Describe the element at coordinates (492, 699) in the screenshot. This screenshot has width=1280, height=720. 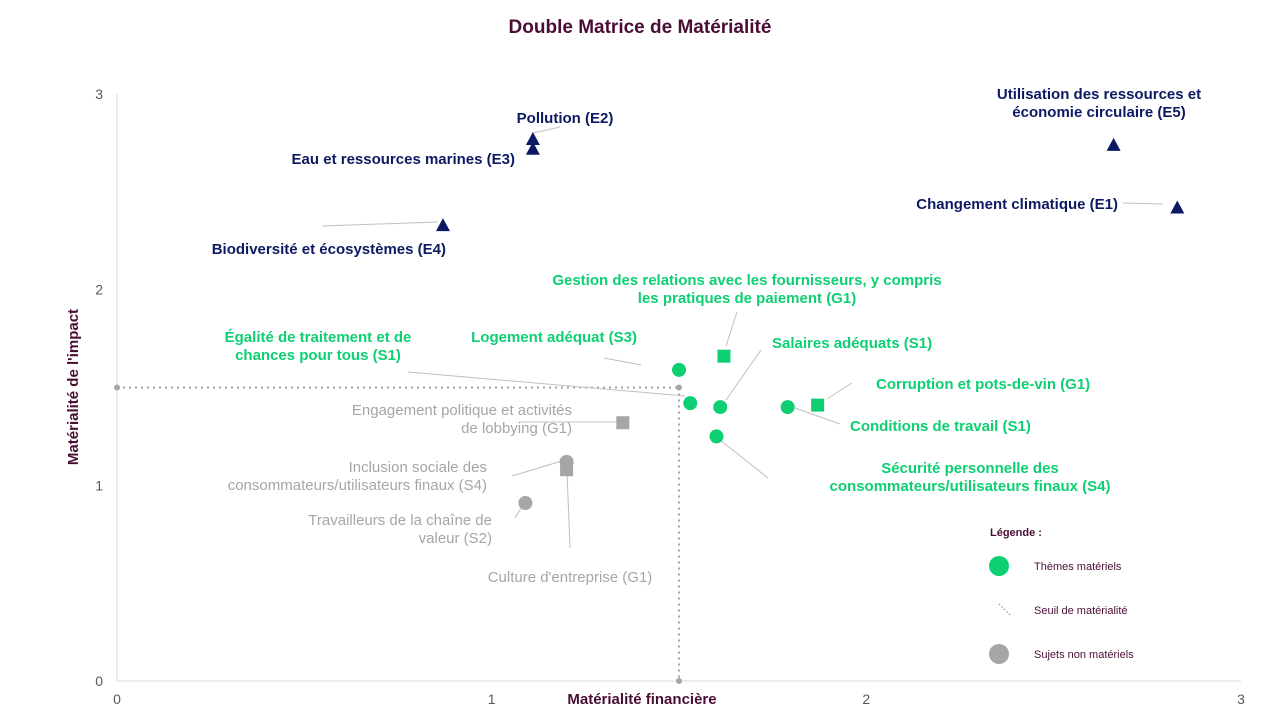
I see `x-tick-label: 1` at that location.